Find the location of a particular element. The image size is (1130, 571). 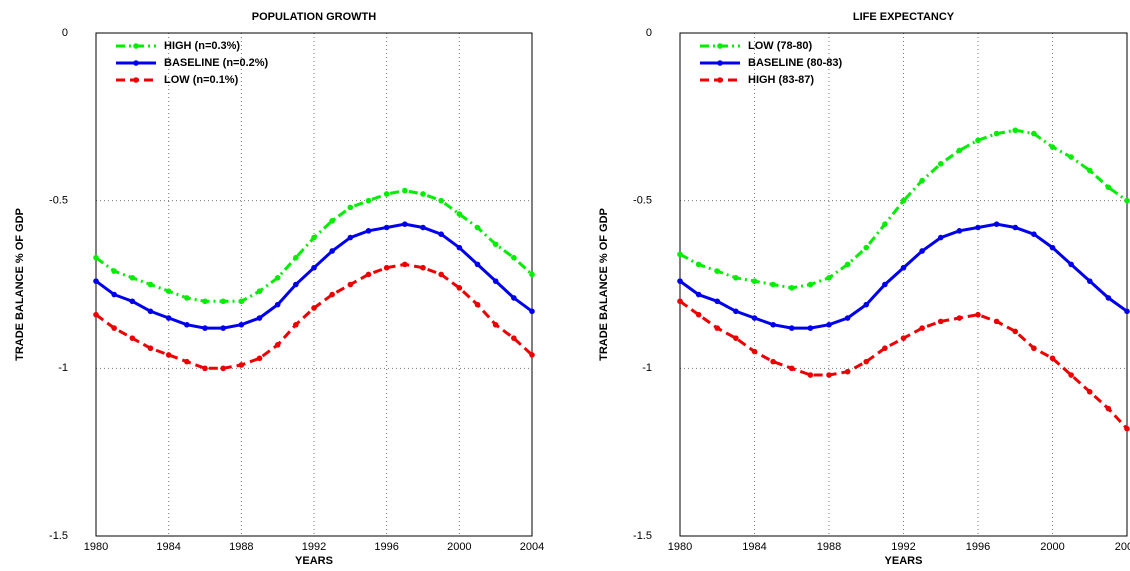

x-tick-label: 1988 is located at coordinates (829, 547).